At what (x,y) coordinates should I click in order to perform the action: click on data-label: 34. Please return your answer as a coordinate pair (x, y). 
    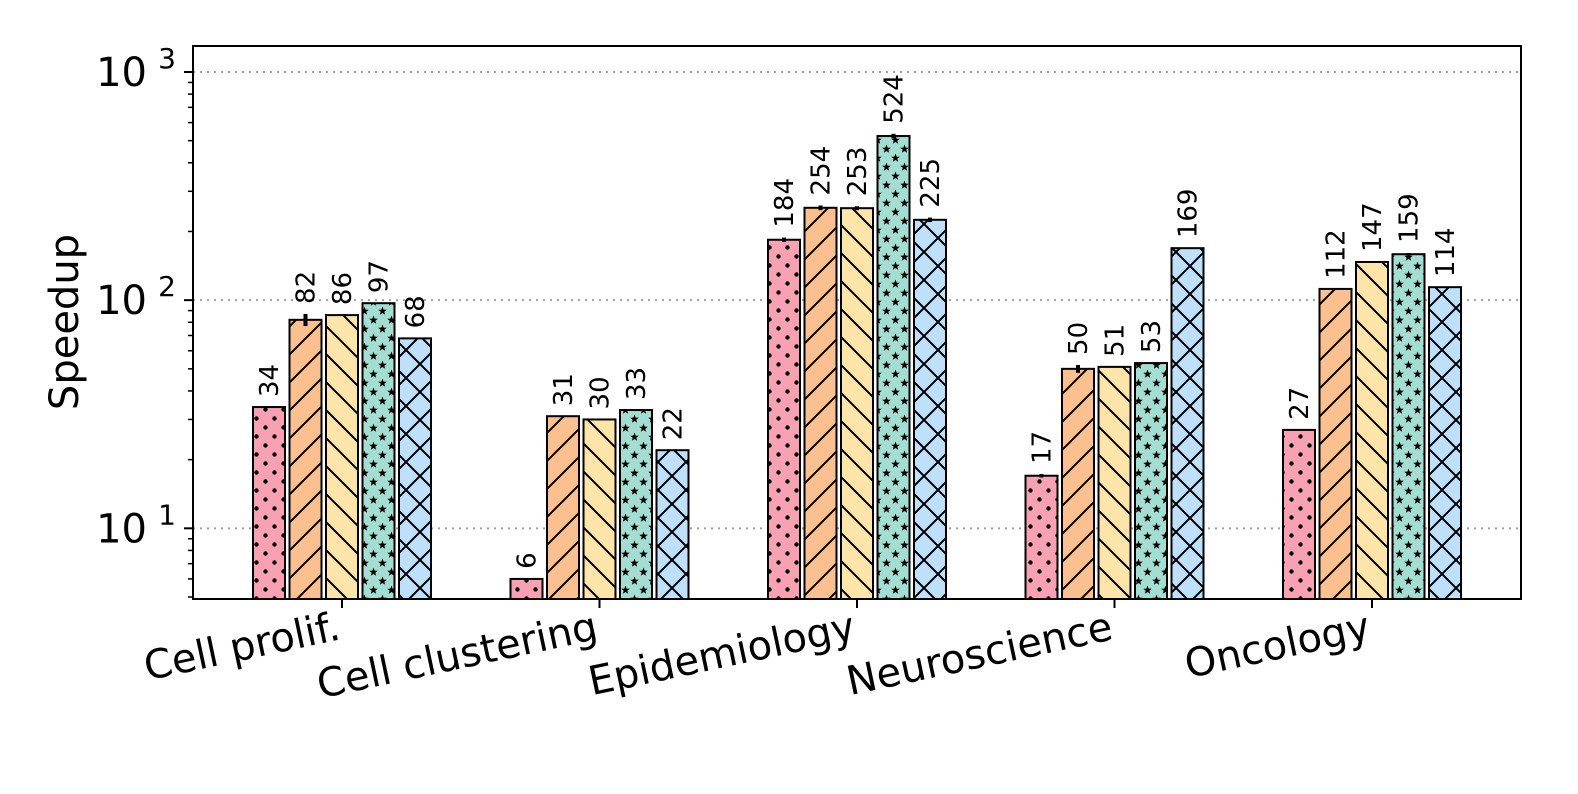
    Looking at the image, I should click on (270, 380).